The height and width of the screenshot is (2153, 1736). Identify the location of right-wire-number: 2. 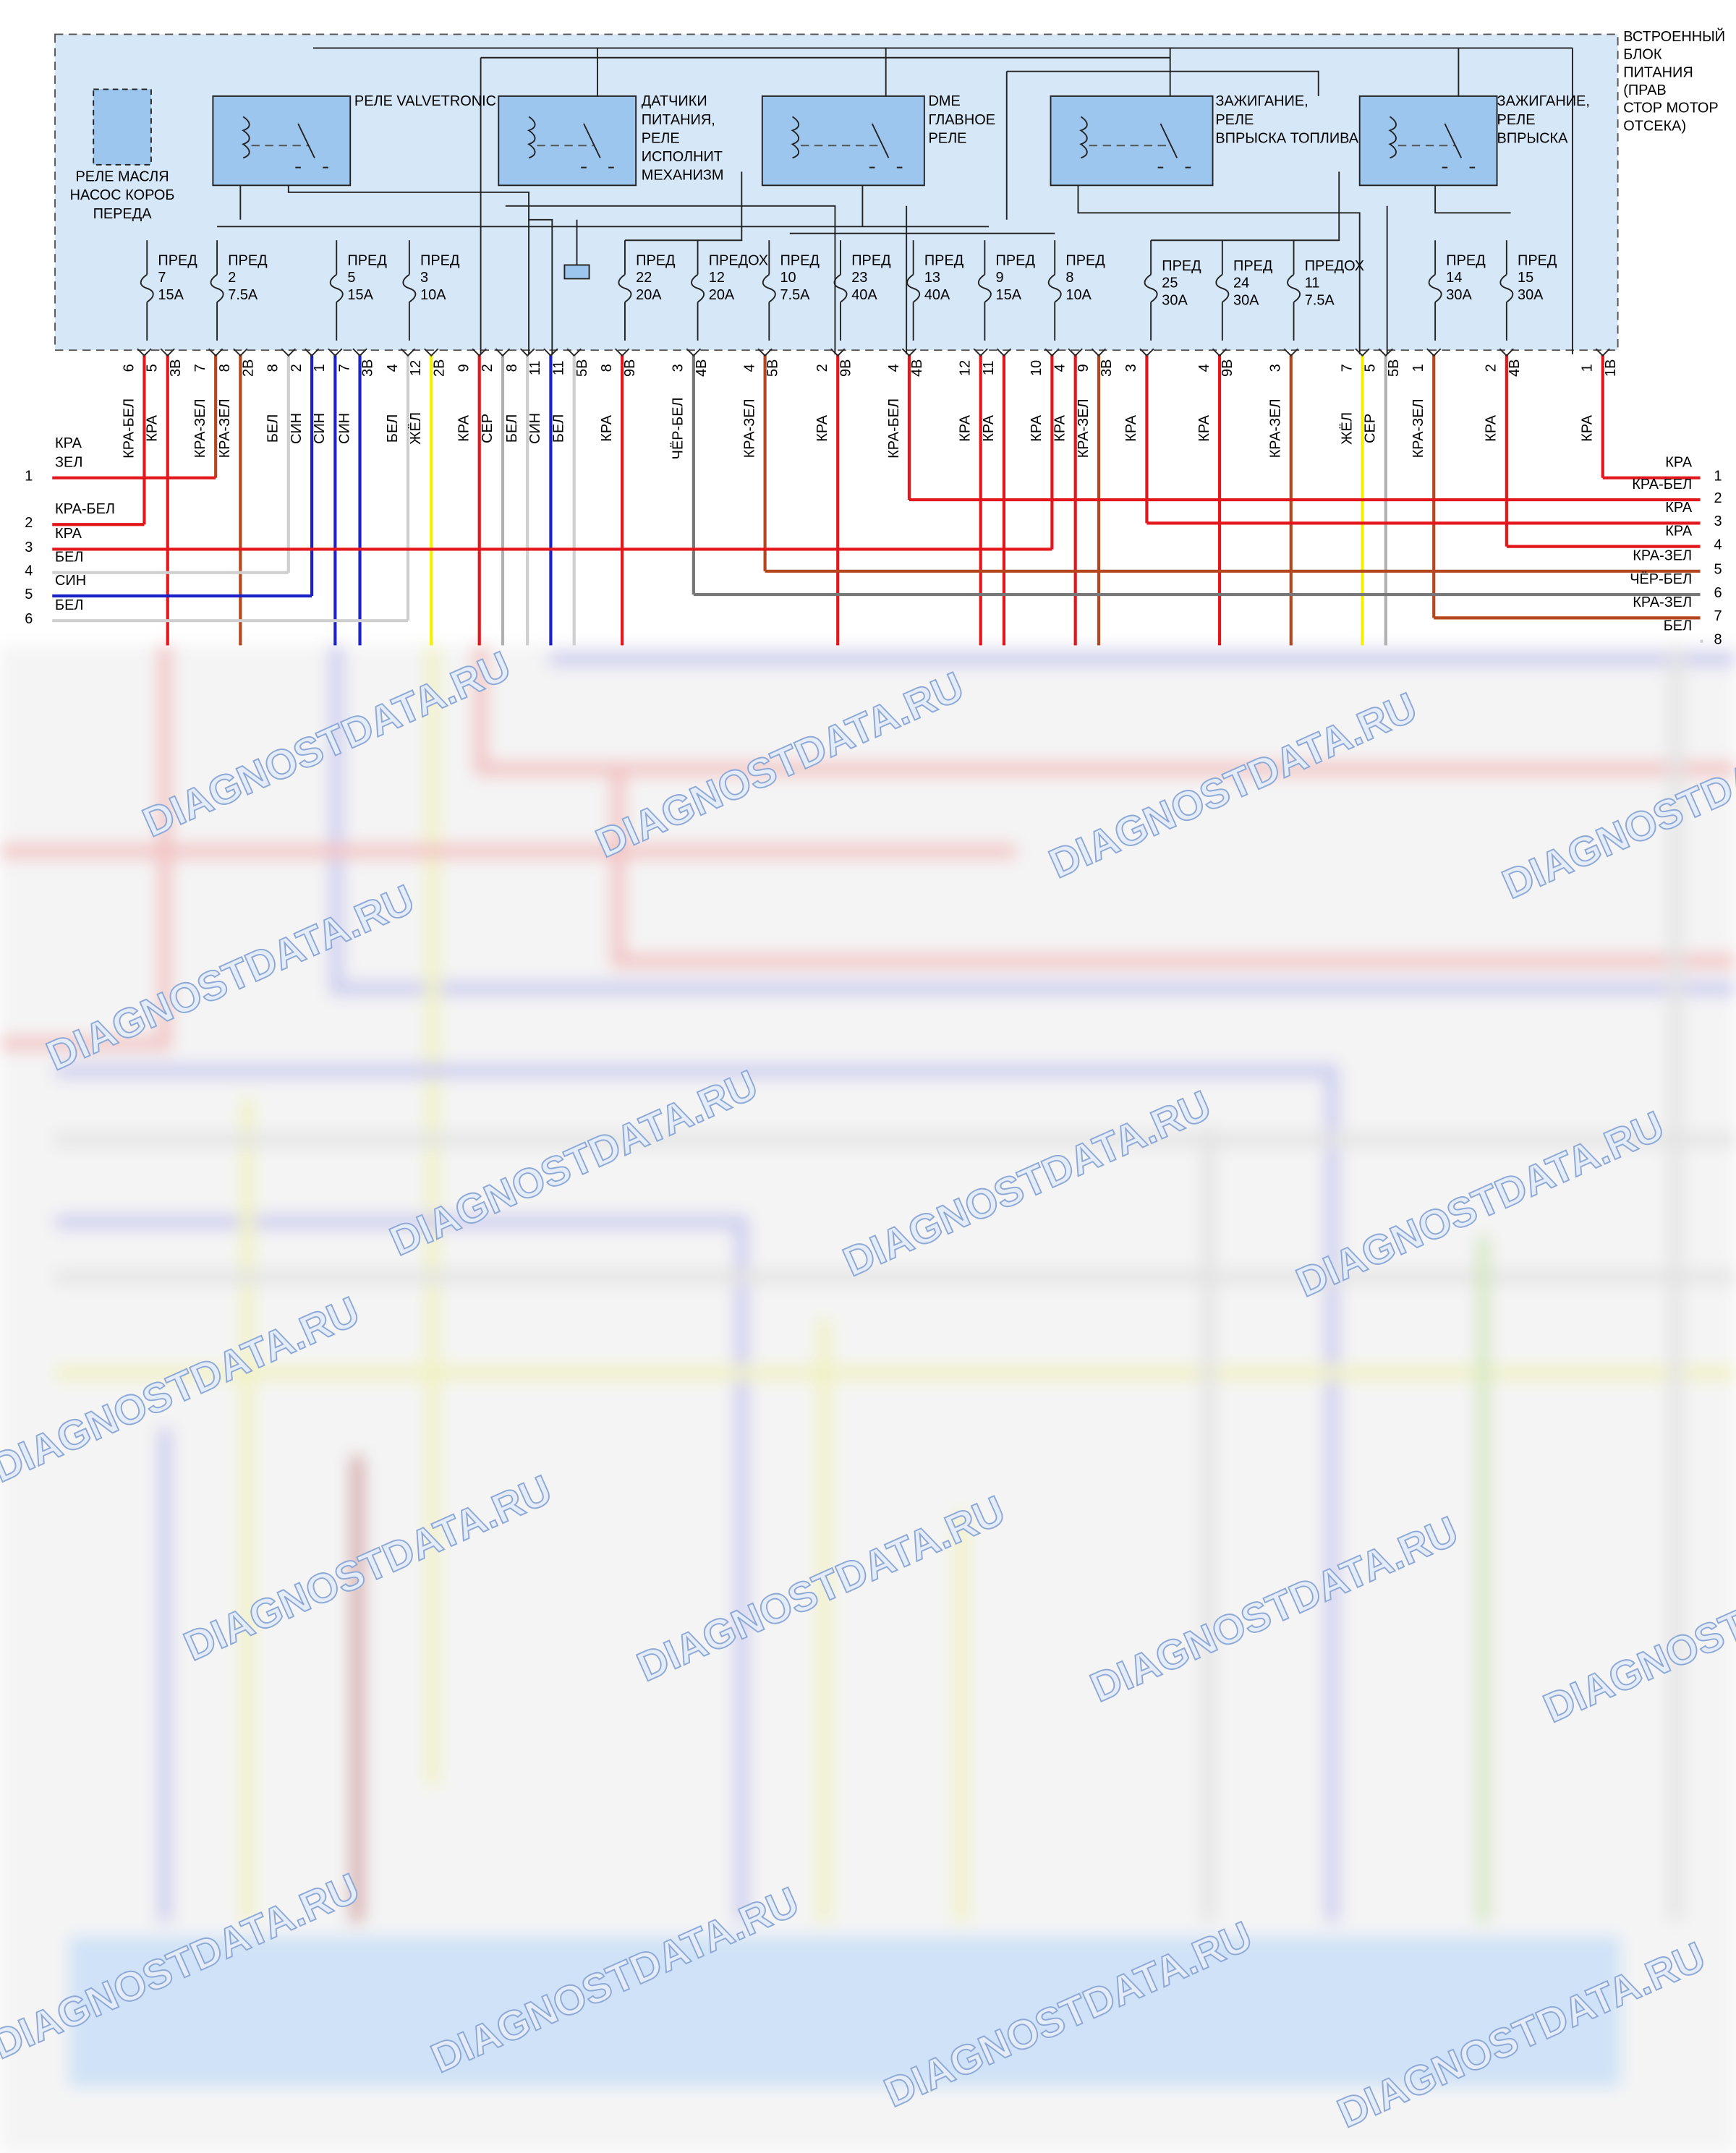
(1718, 498).